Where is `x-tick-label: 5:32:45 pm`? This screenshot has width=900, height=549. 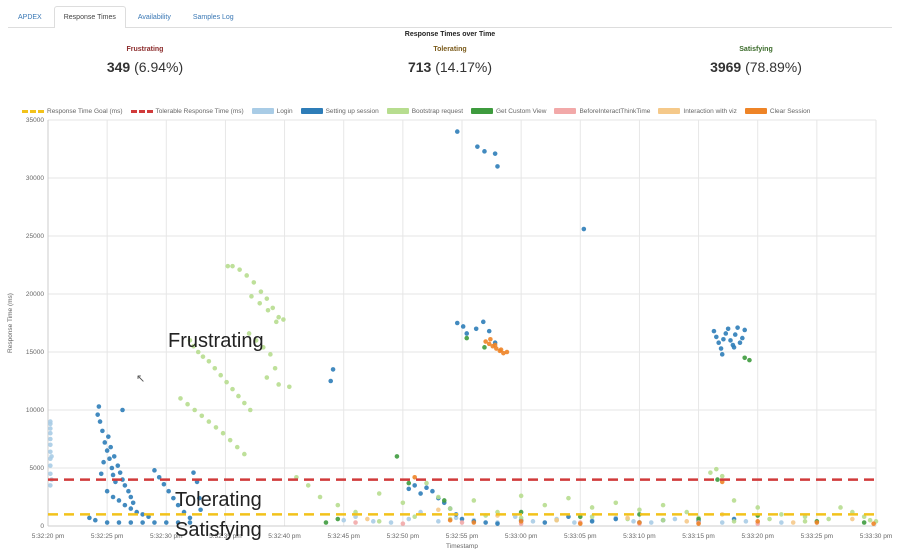
x-tick-label: 5:32:45 pm is located at coordinates (343, 536).